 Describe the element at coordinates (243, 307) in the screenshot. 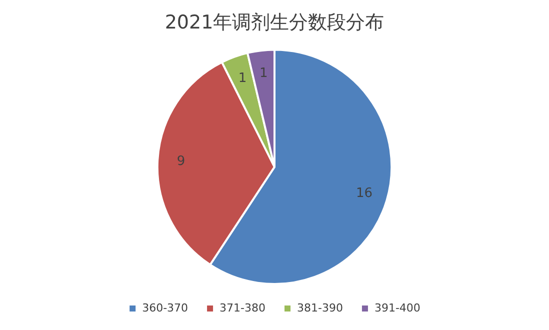

I see `legend-label: 371-380` at that location.